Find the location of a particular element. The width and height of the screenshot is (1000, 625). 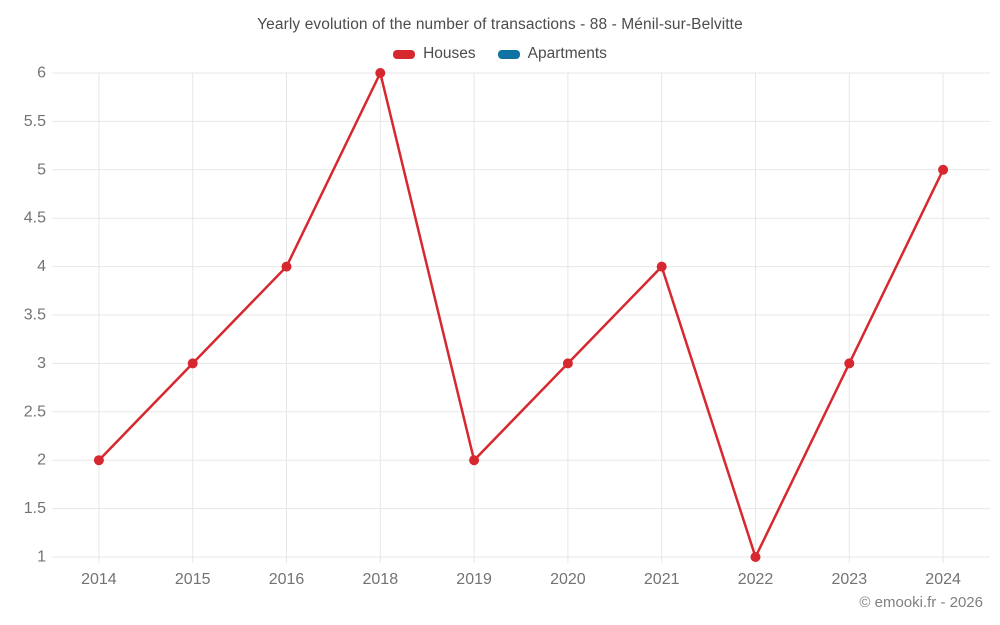

chart-legend: Houses Apartments is located at coordinates (500, 54).